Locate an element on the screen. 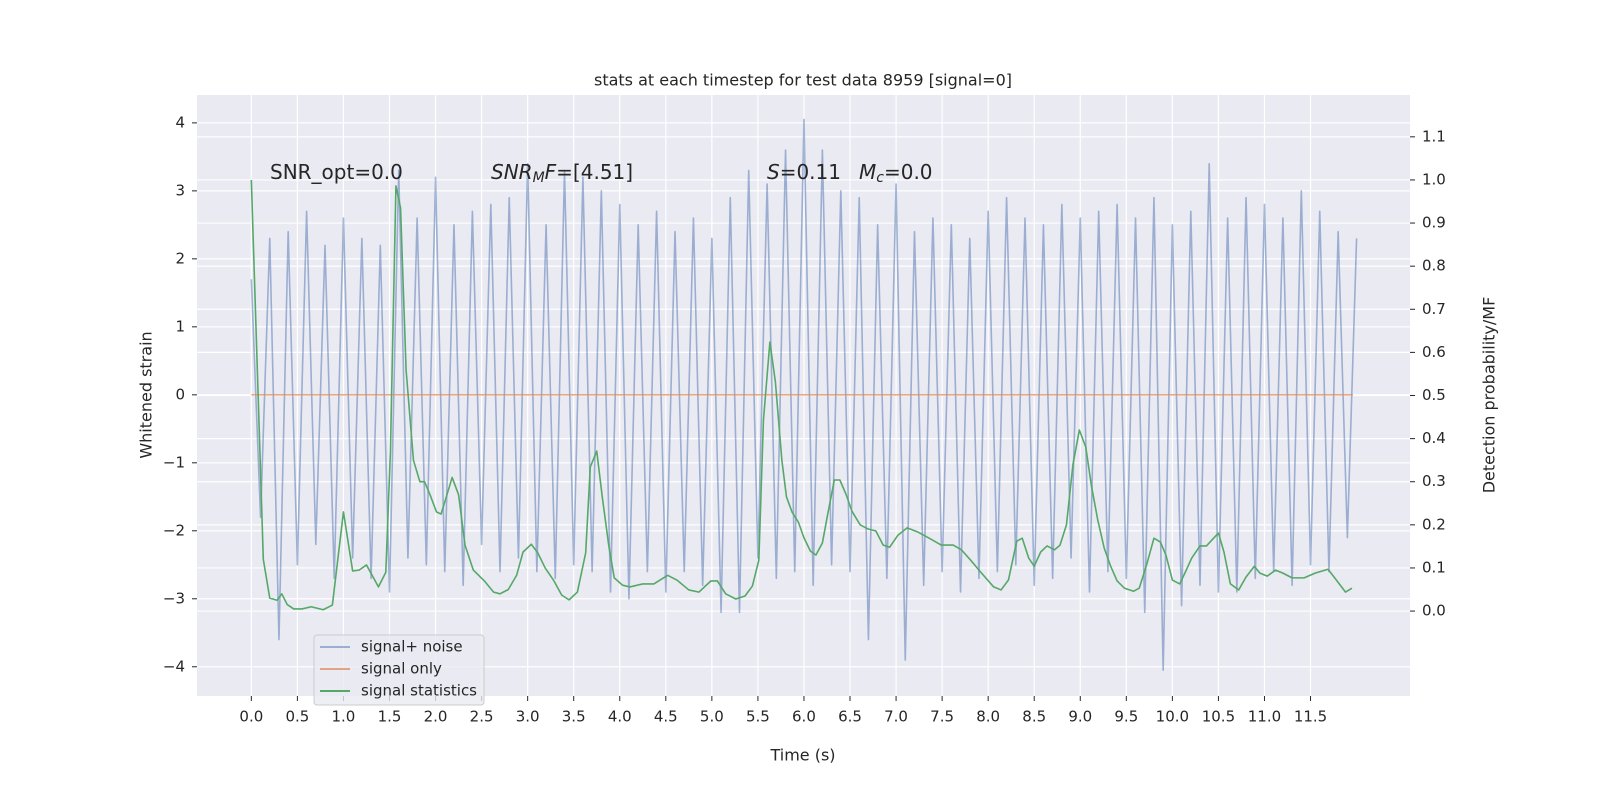  x-tick-label: 1.0 is located at coordinates (344, 717).